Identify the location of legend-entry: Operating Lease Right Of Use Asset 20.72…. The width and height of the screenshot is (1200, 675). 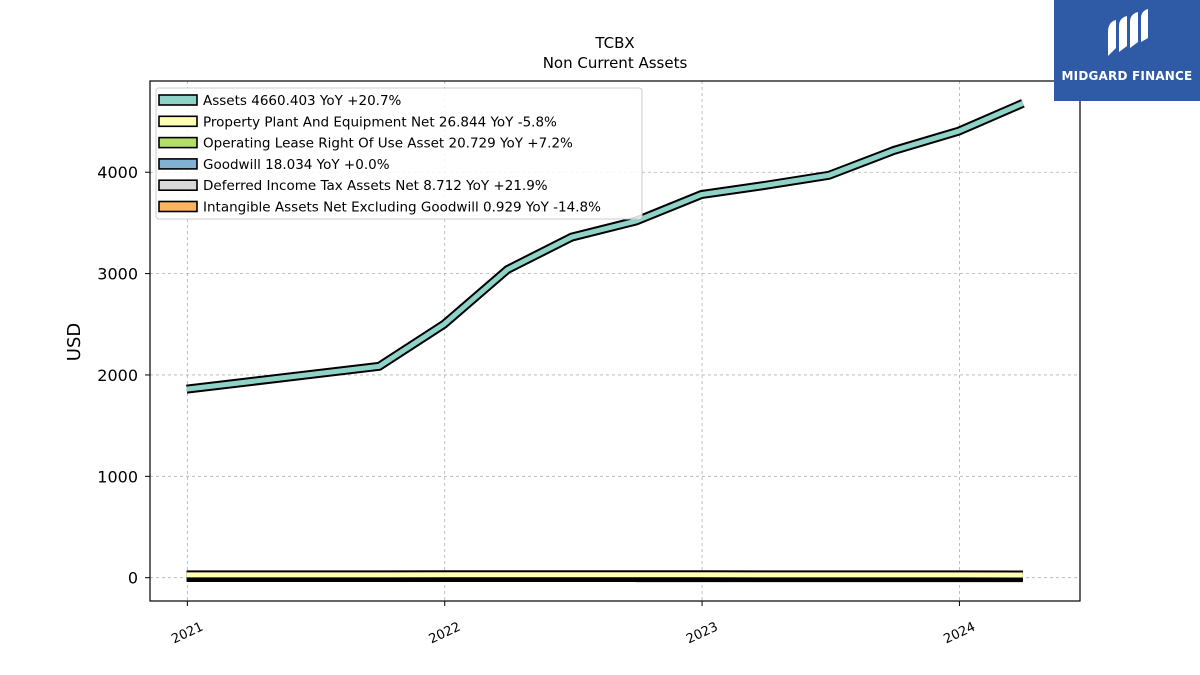
(388, 144).